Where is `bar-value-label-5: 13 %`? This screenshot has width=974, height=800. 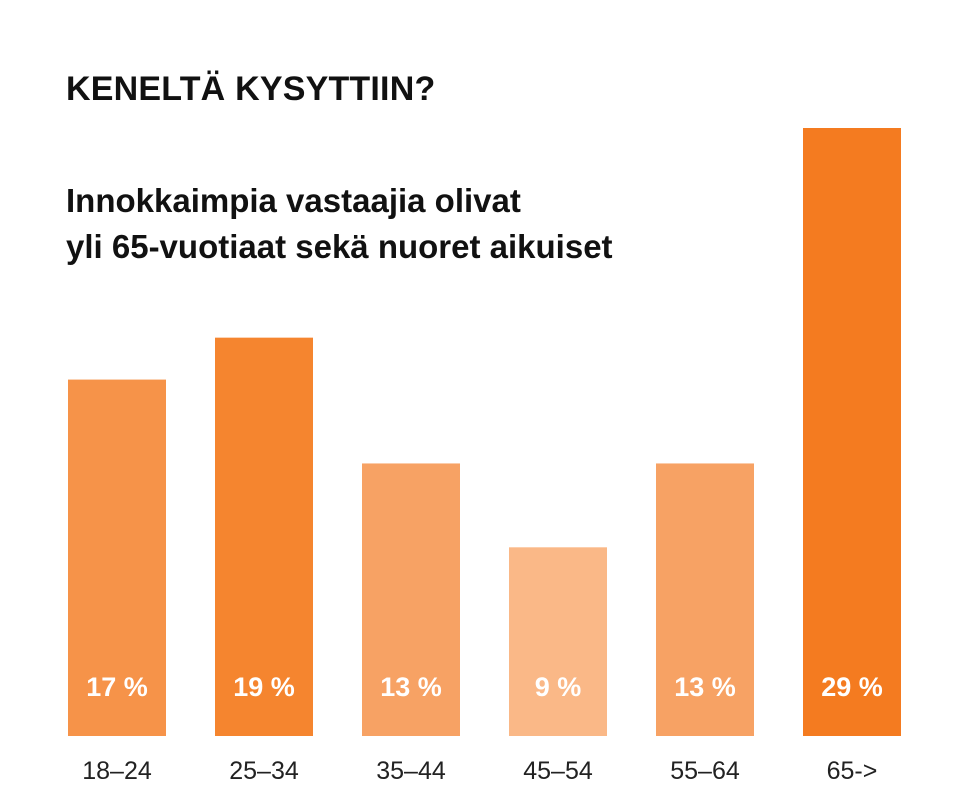
bar-value-label-5: 13 % is located at coordinates (705, 687).